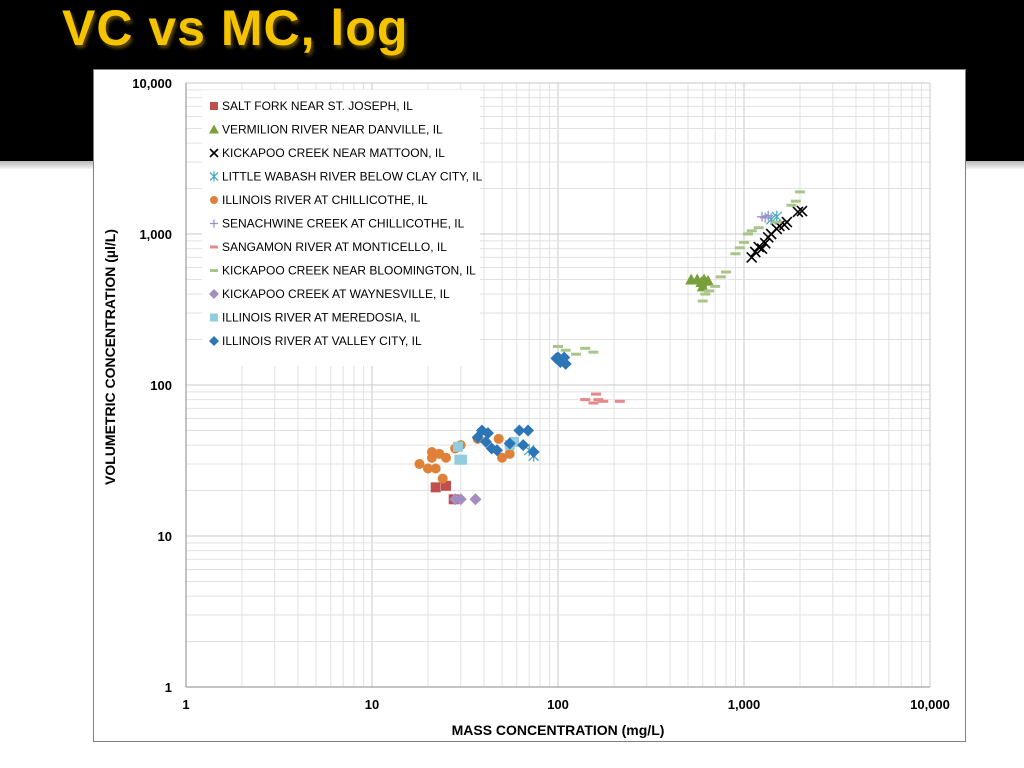  What do you see at coordinates (110, 357) in the screenshot?
I see `y-axis-label: VOLUMETRIC CONCENTRATION (µl/L)` at bounding box center [110, 357].